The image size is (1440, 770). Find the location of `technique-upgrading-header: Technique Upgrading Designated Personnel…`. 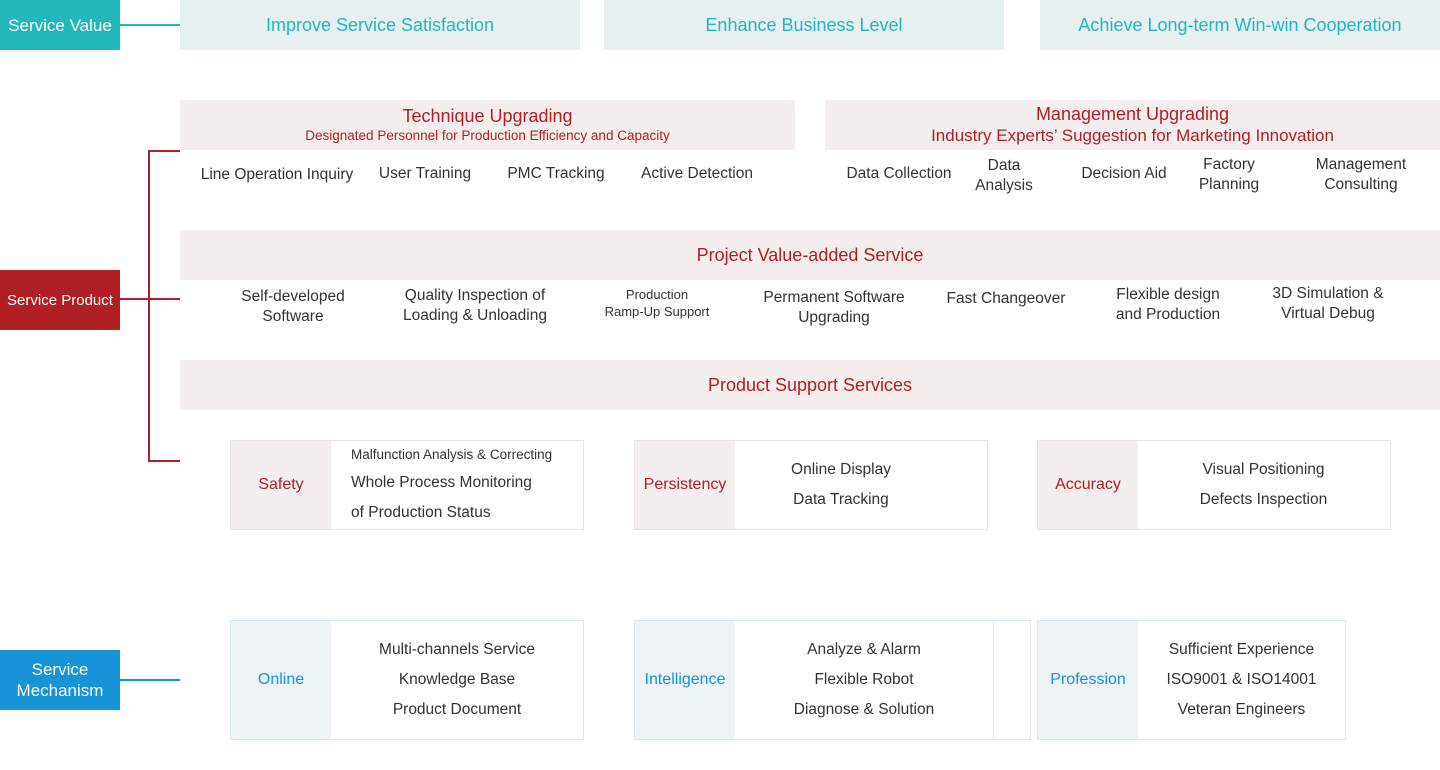

technique-upgrading-header: Technique Upgrading Designated Personnel… is located at coordinates (487, 125).